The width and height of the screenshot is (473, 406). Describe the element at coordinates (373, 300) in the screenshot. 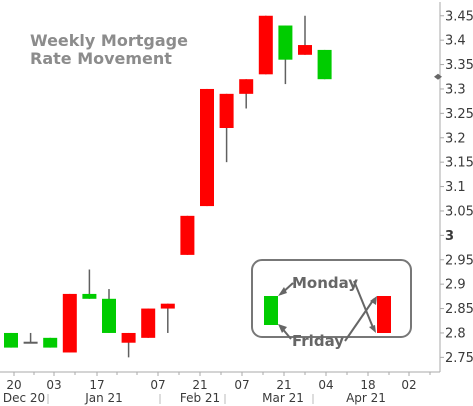

I see `legend-arrowhead-friday-red` at that location.